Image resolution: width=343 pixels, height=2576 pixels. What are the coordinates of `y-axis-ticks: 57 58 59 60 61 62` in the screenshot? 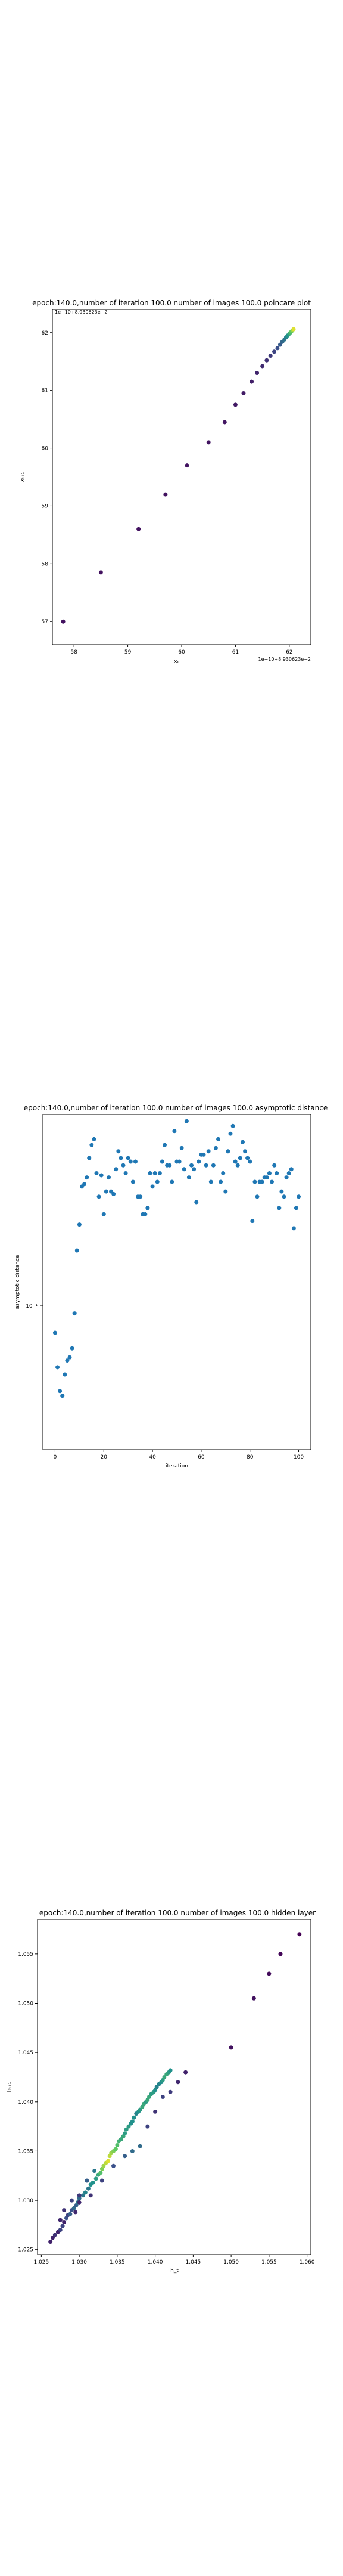 It's located at (47, 477).